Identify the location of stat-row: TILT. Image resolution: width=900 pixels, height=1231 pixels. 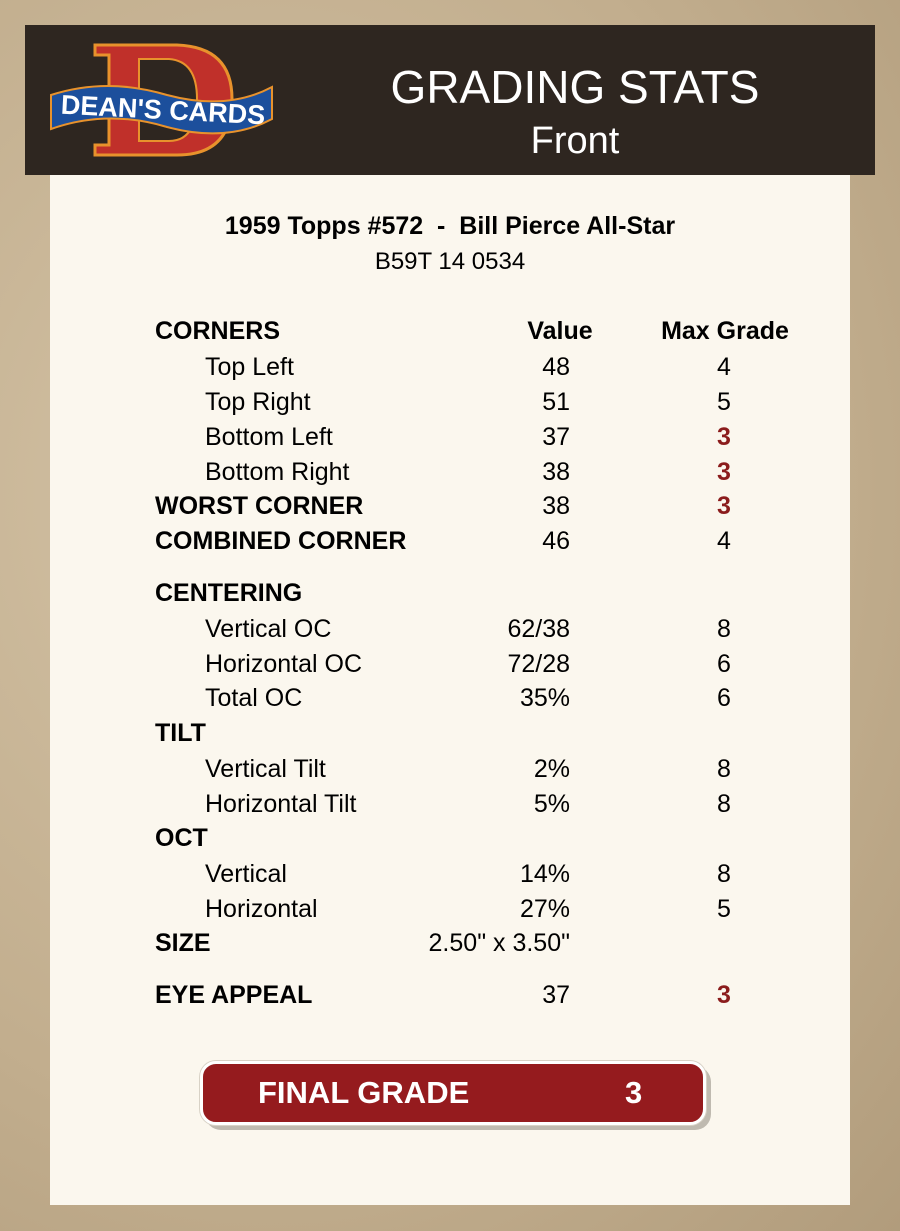
(450, 735).